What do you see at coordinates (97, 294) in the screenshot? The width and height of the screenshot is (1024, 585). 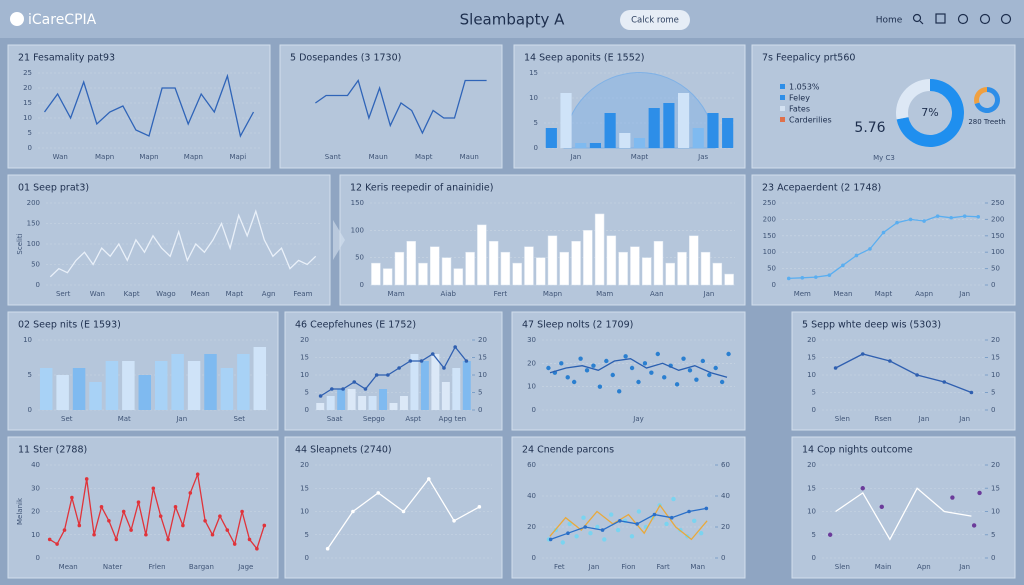 I see `x-tick-label: Wan` at bounding box center [97, 294].